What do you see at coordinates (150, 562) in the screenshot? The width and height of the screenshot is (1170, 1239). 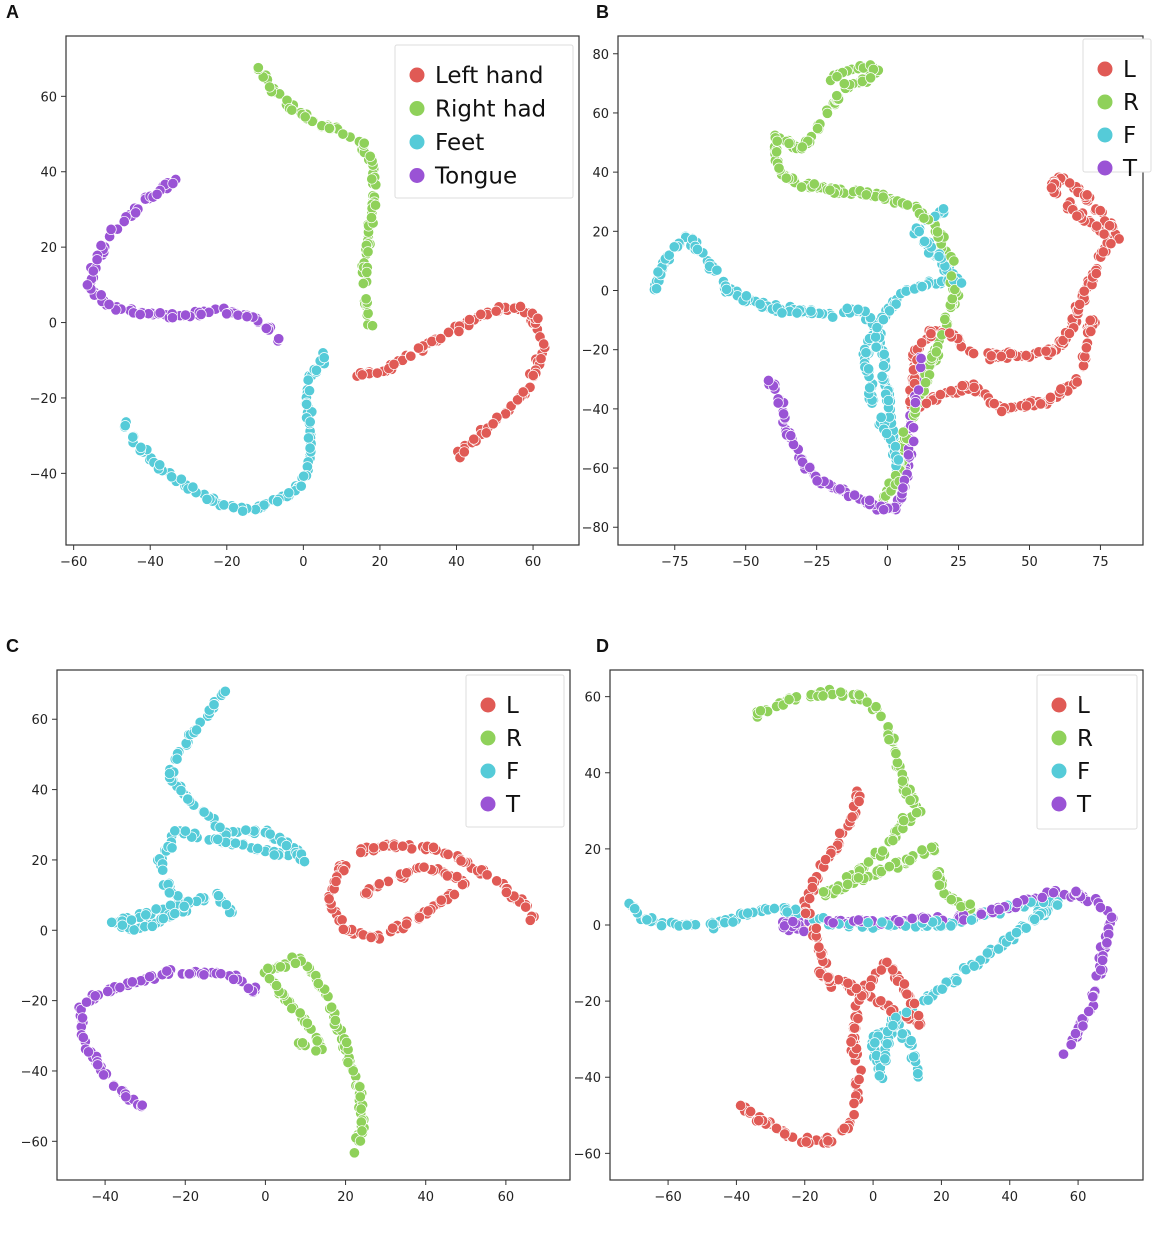 I see `x-tick-label: −40` at bounding box center [150, 562].